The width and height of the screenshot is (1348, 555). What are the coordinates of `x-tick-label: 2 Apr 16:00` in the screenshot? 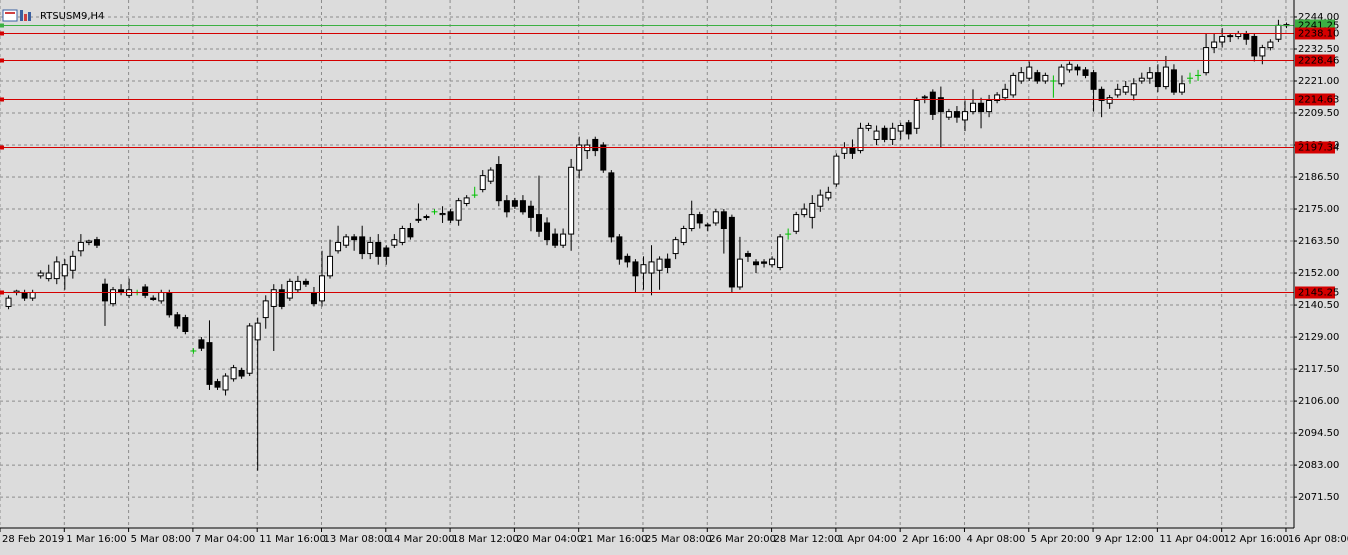 It's located at (931, 539).